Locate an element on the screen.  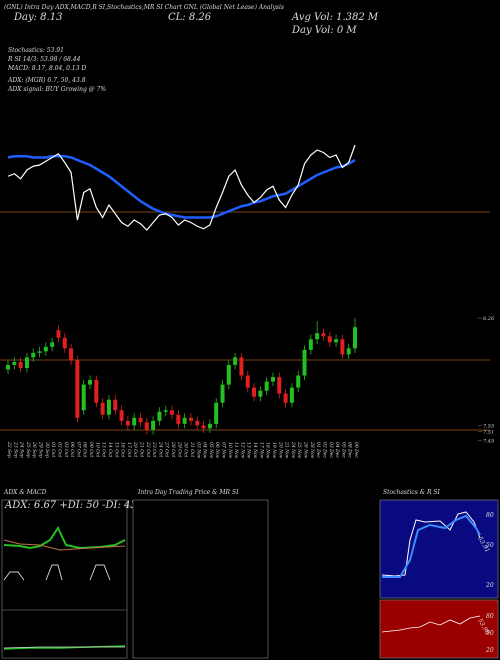
x-tick-label: 16 Oct is located at coordinates (123, 449).